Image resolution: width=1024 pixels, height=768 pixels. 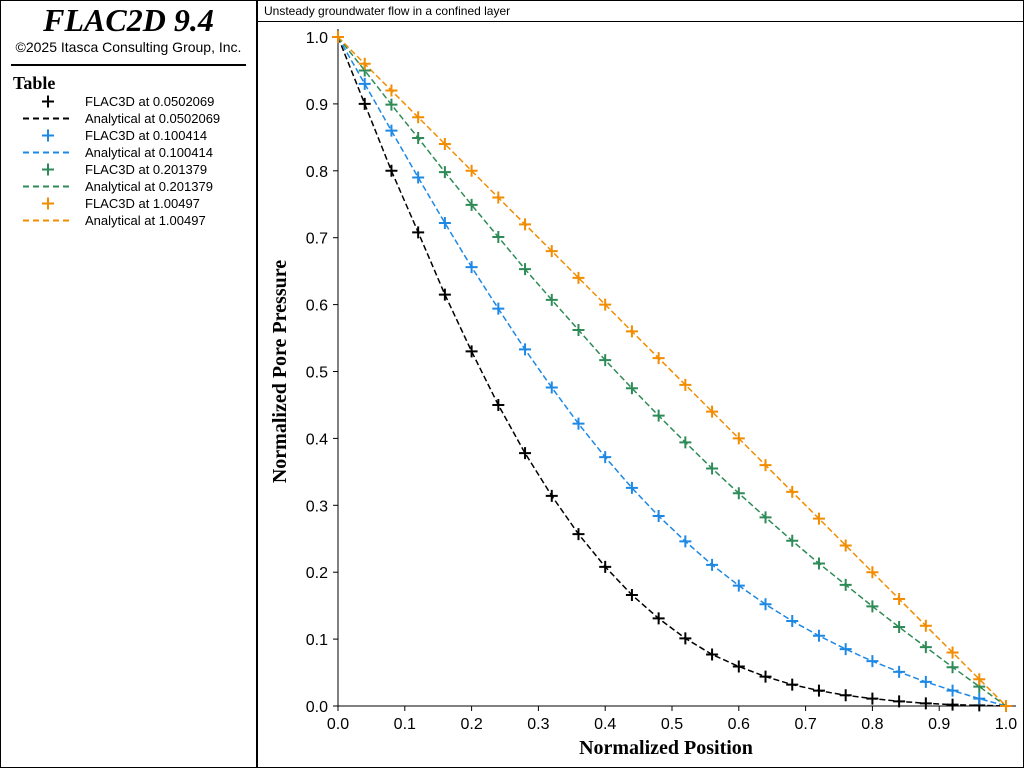 What do you see at coordinates (128, 20) in the screenshot?
I see `app-title: FLAC2D 9.4` at bounding box center [128, 20].